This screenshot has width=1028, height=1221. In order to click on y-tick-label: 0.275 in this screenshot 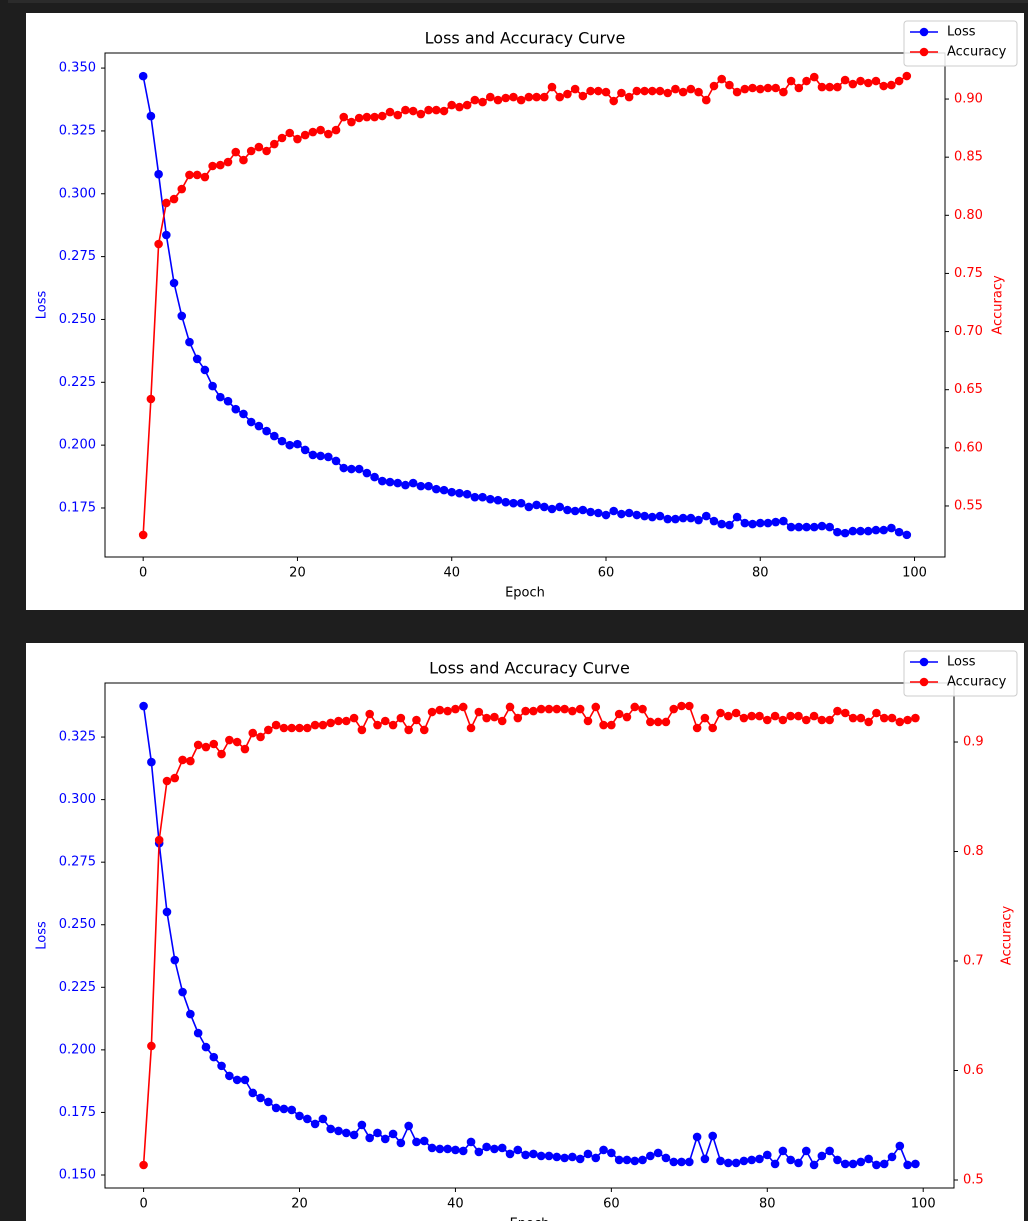, I will do `click(77, 256)`.